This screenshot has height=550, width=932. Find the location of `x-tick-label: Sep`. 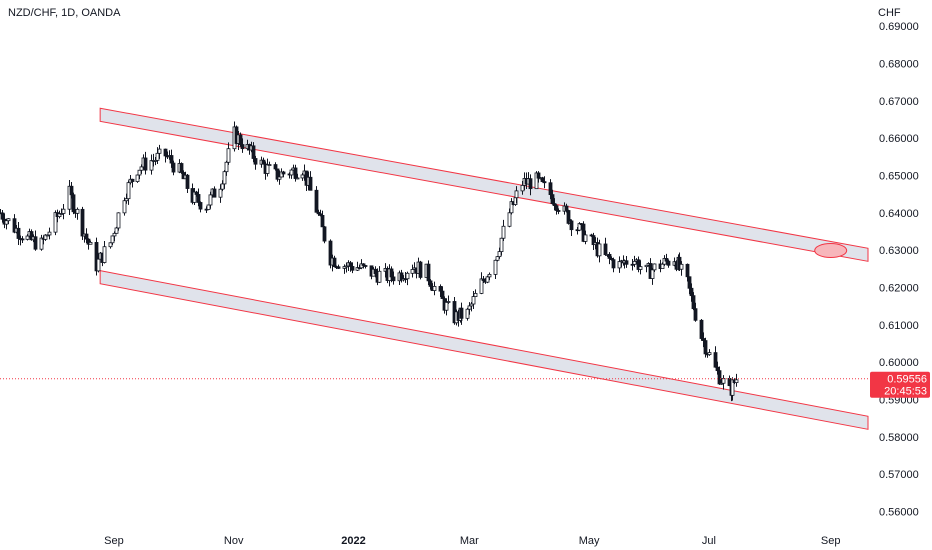

x-tick-label: Sep is located at coordinates (831, 541).